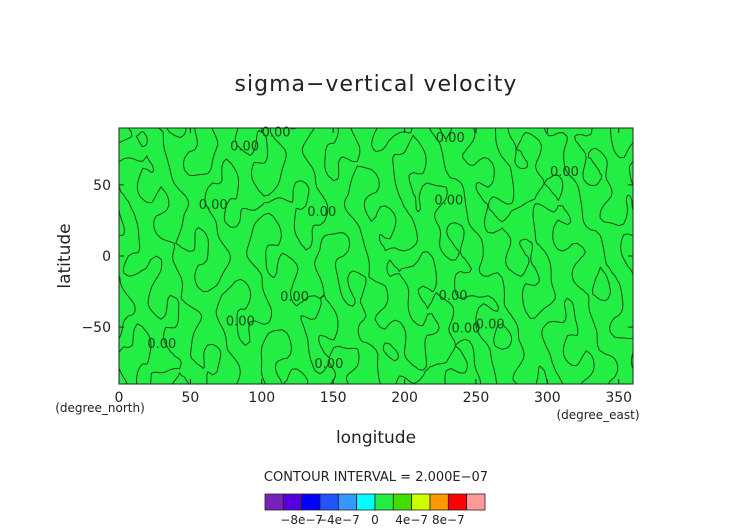  What do you see at coordinates (65, 255) in the screenshot?
I see `y-axis-label: latitude` at bounding box center [65, 255].